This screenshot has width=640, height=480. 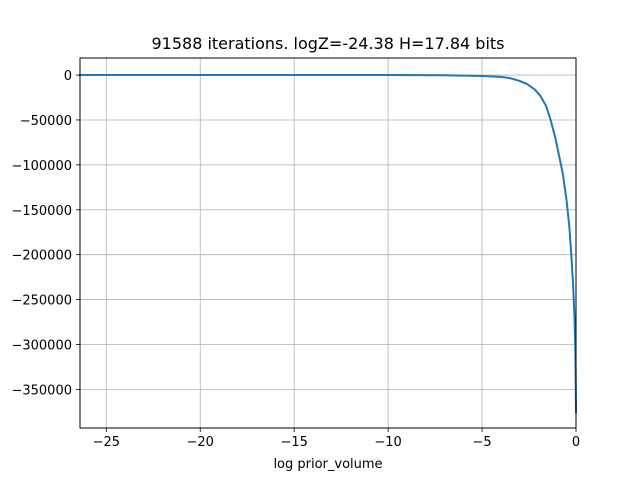 I want to click on y-tick-label: −250000, so click(x=41, y=301).